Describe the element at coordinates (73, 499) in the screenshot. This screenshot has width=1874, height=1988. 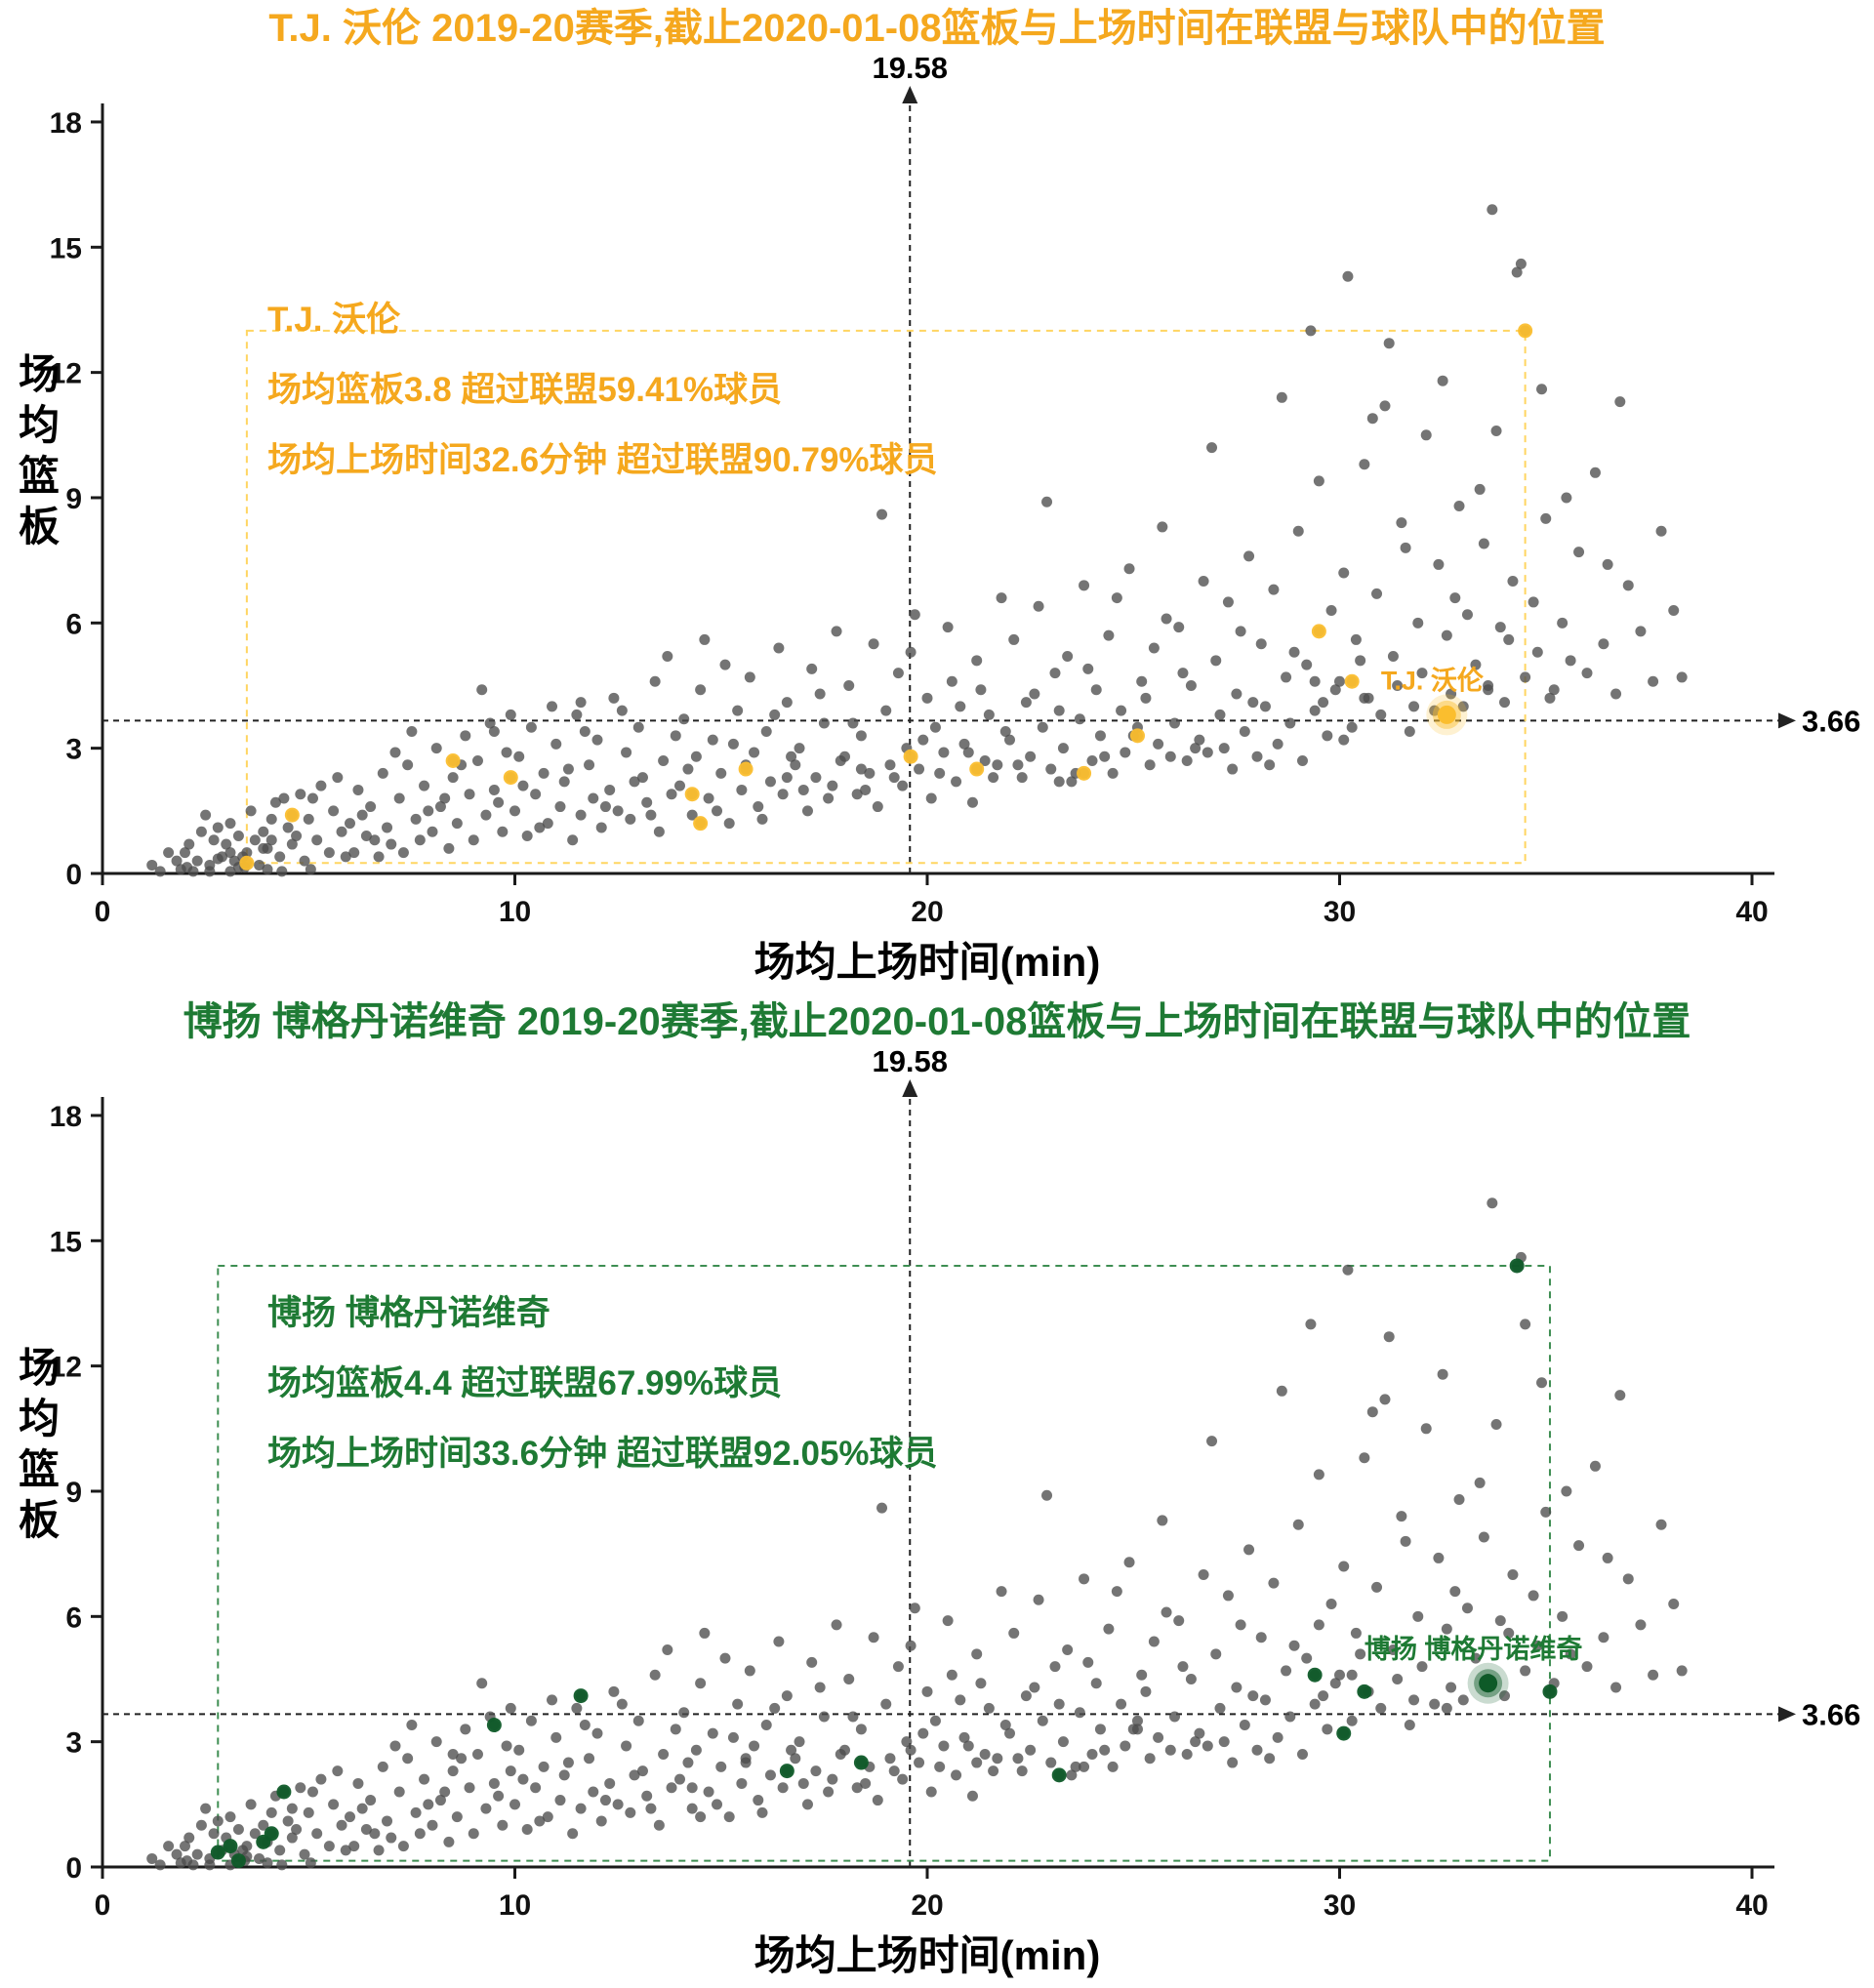
I see `y-tick-label: 9` at that location.